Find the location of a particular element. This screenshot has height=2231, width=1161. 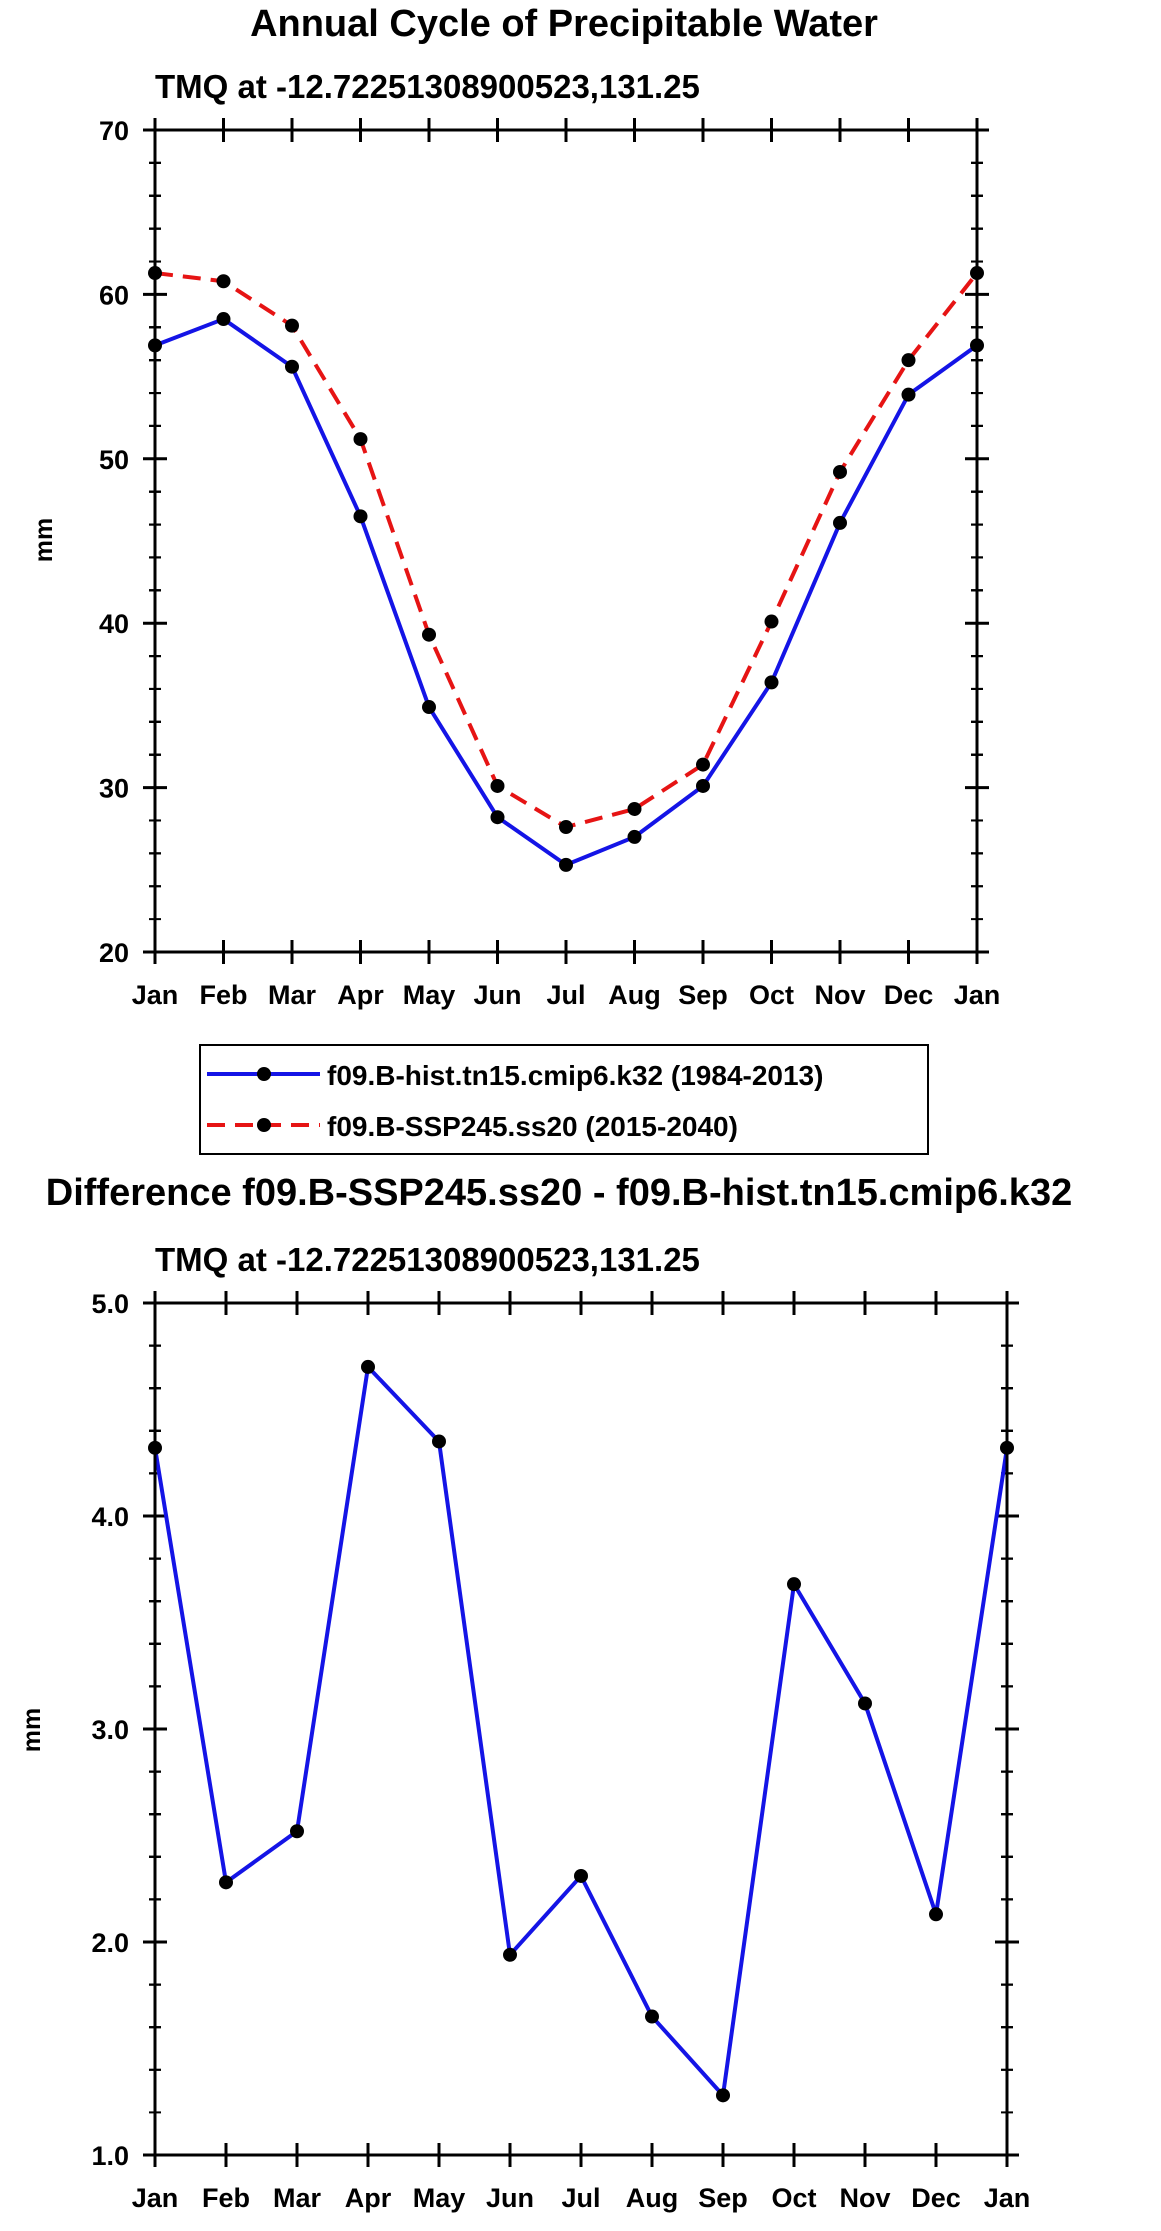

legend-marker-ssp is located at coordinates (264, 1125).